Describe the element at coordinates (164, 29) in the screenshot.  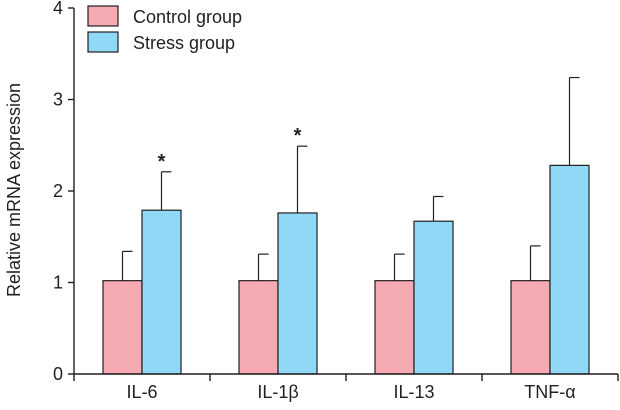
I see `legend: Control group Stress group` at that location.